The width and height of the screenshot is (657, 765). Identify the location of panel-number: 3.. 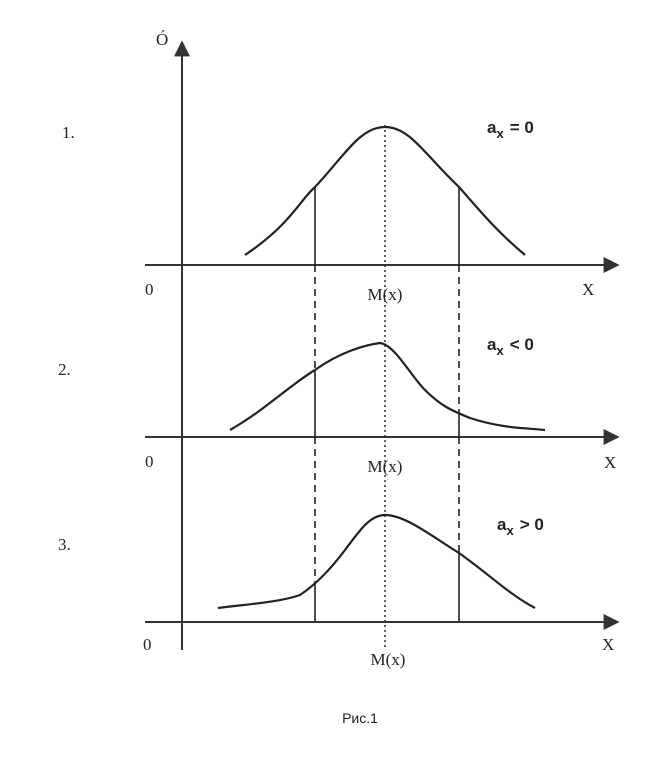
(64, 544).